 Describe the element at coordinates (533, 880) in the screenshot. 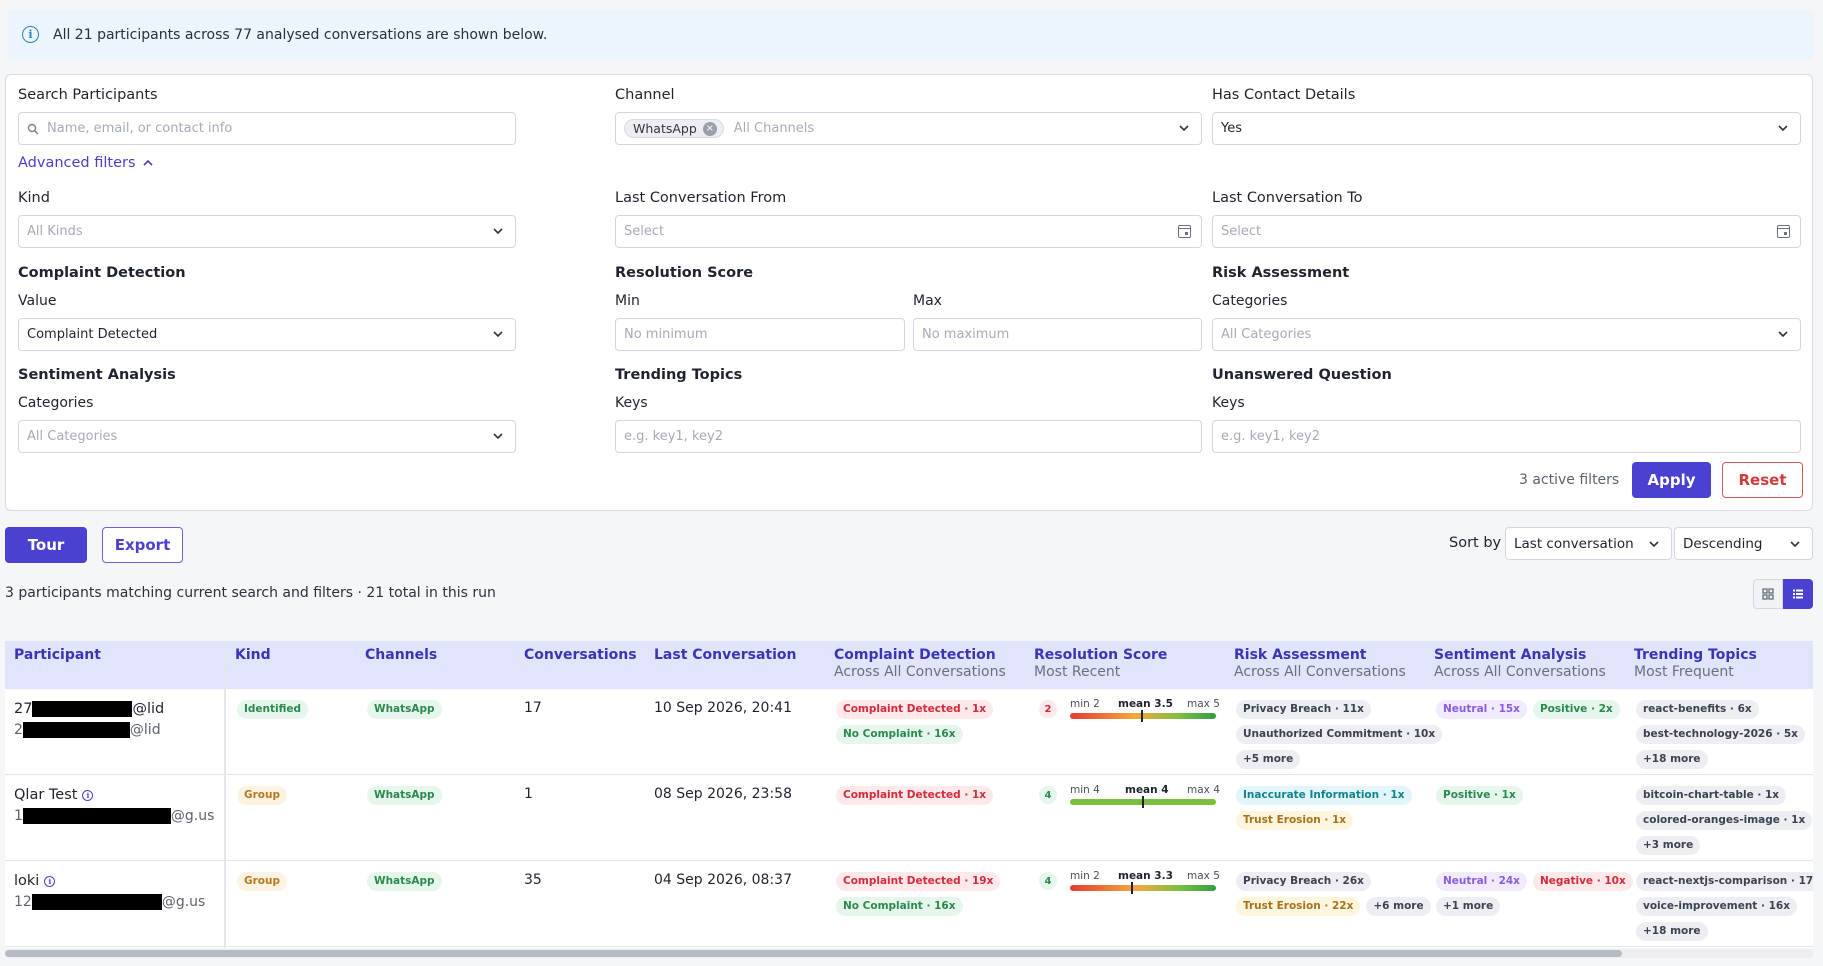

I see `conversation-count: 35` at that location.